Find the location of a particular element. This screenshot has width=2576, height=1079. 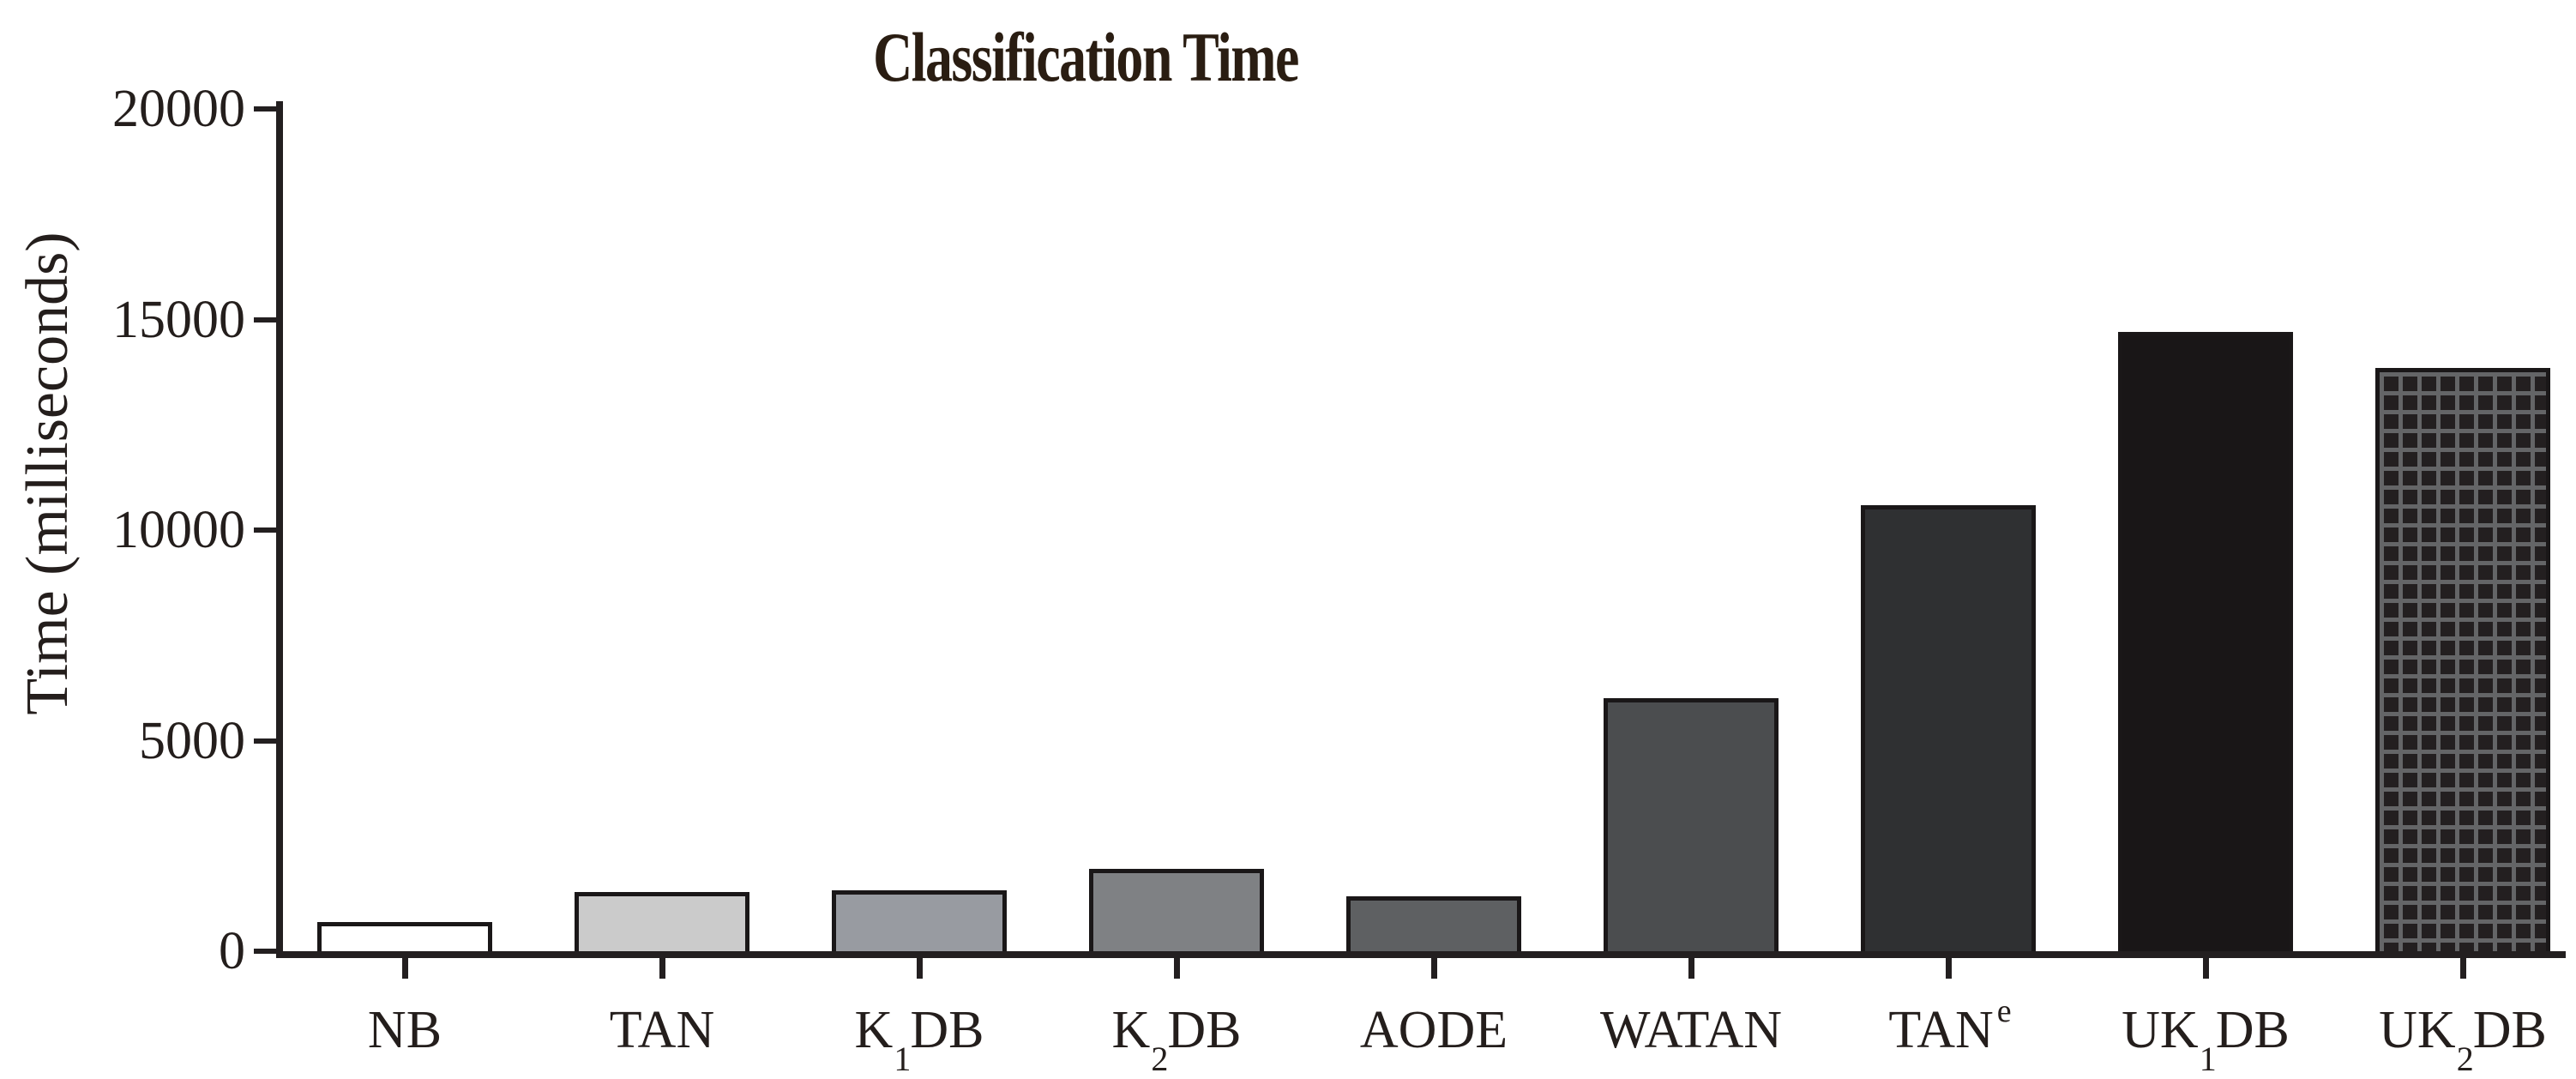

x-tick-NB is located at coordinates (405, 968).